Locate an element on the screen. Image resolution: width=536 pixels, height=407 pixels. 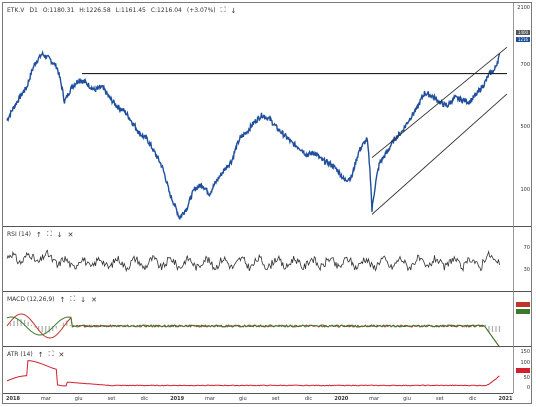
macd-header: MACD (12,26,9) ↑ ⛶ ↓ ✕ is located at coordinates (52, 299).